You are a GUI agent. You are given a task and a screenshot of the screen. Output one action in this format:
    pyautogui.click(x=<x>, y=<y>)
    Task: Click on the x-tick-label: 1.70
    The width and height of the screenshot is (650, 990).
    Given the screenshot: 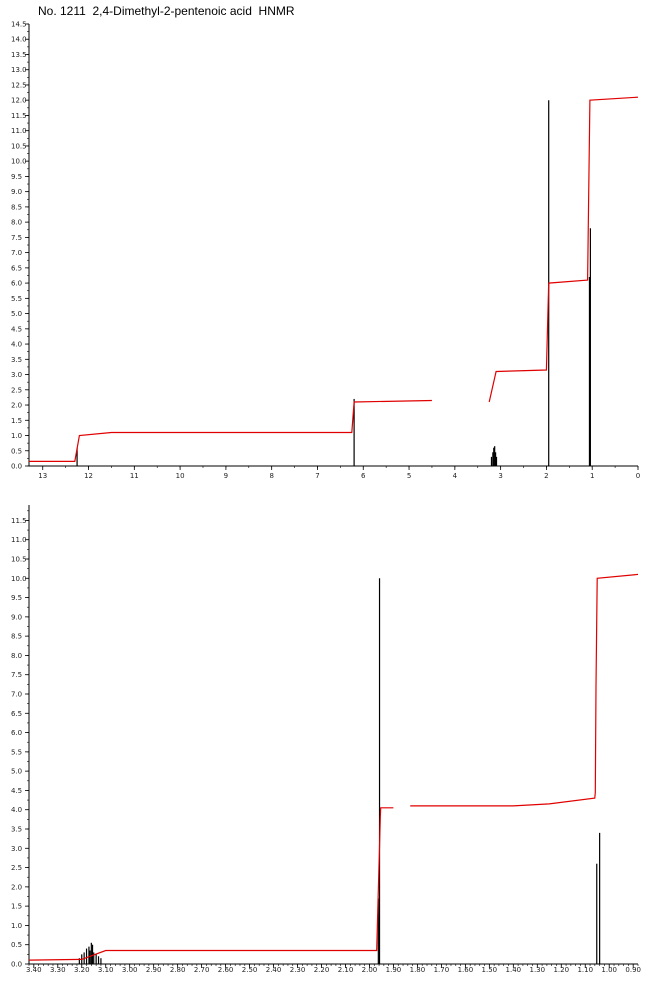 What is the action you would take?
    pyautogui.click(x=442, y=970)
    